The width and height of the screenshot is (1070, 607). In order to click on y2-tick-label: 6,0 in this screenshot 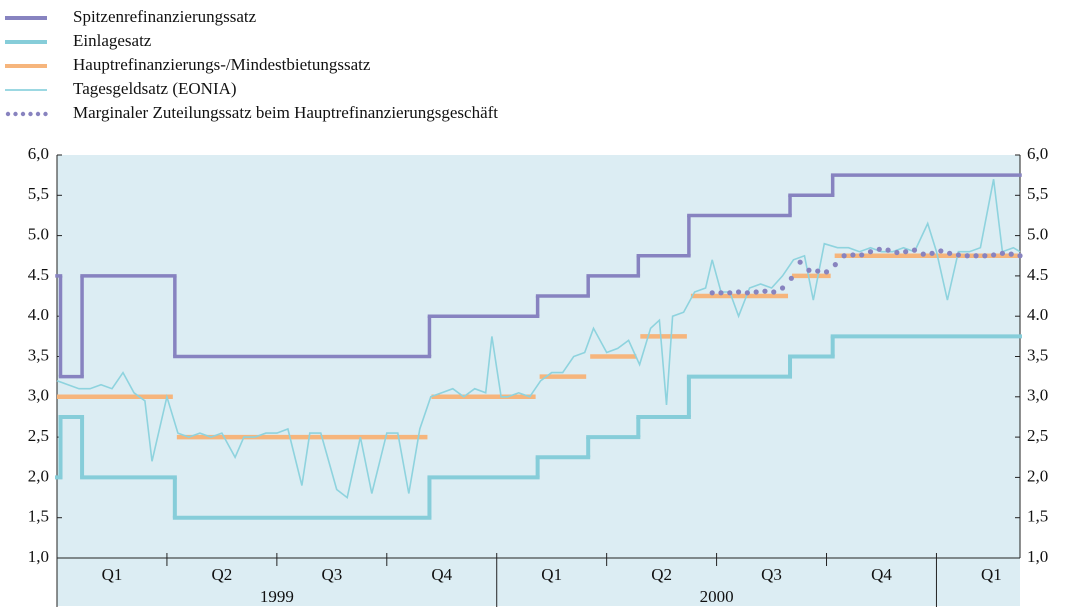, I will do `click(1037, 153)`.